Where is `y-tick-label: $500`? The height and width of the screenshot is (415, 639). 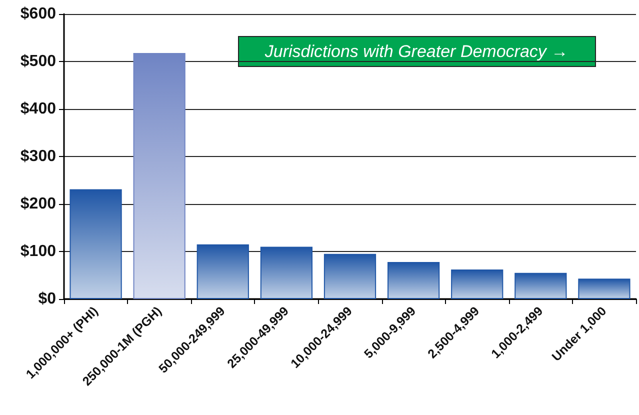 y-tick-label: $500 is located at coordinates (38, 61).